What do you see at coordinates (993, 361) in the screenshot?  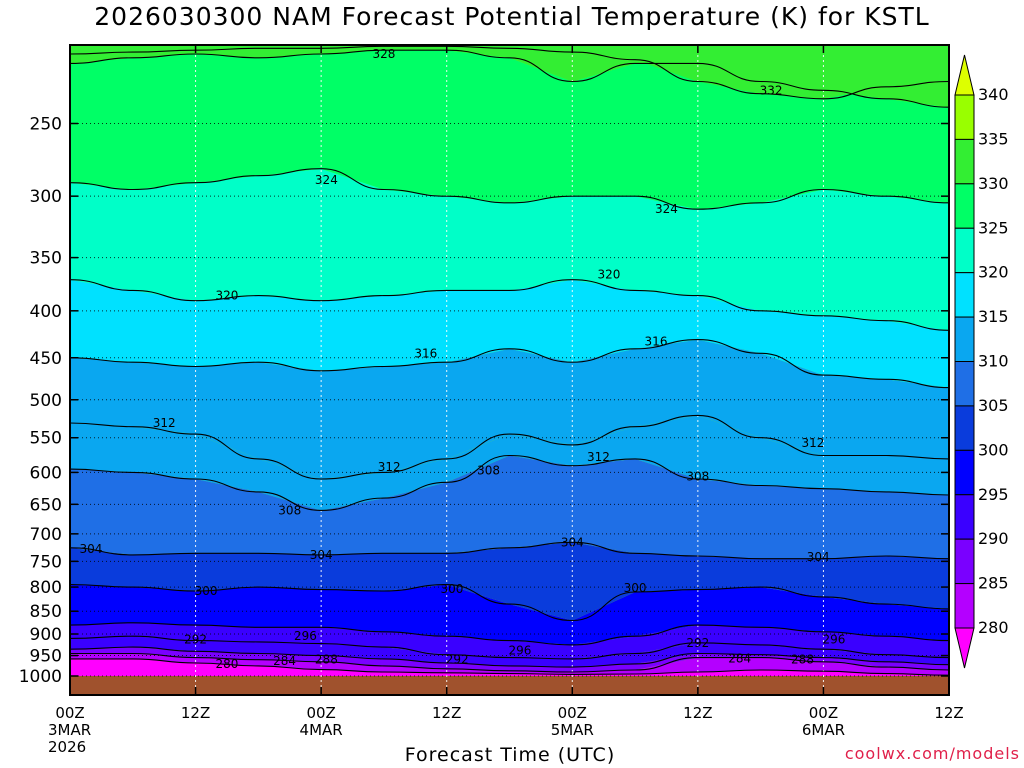 I see `colorbar-label: 310` at bounding box center [993, 361].